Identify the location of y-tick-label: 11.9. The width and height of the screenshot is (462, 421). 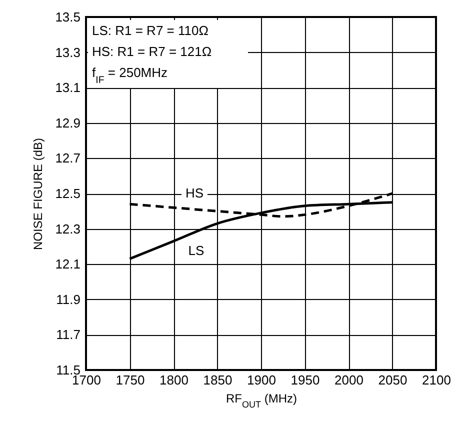
(68, 299).